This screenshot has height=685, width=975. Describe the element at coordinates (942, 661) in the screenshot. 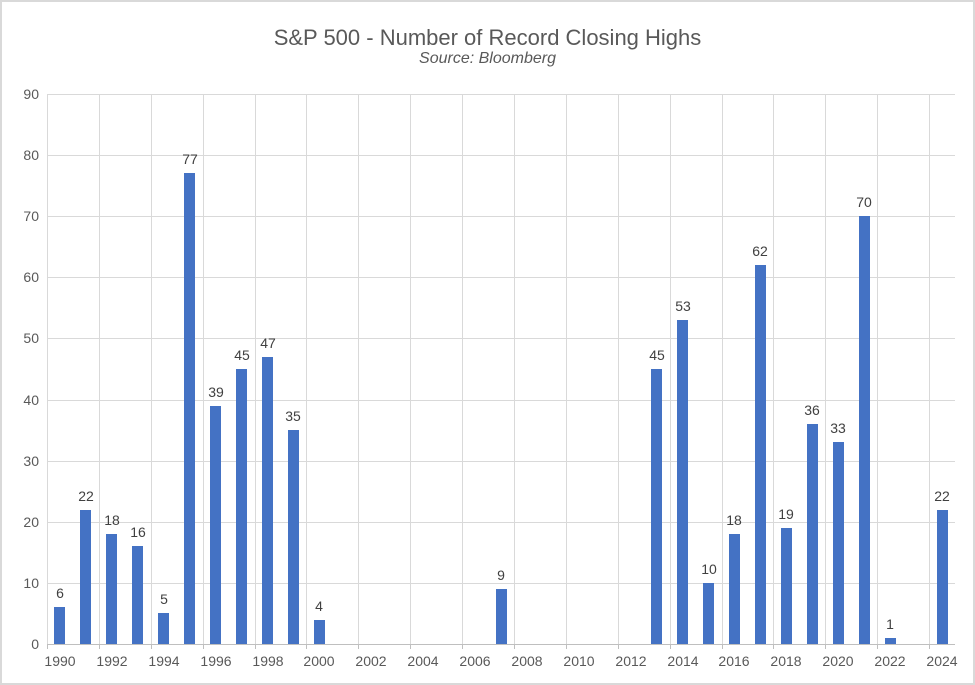

I see `x-axis-tick-label: 2024` at that location.